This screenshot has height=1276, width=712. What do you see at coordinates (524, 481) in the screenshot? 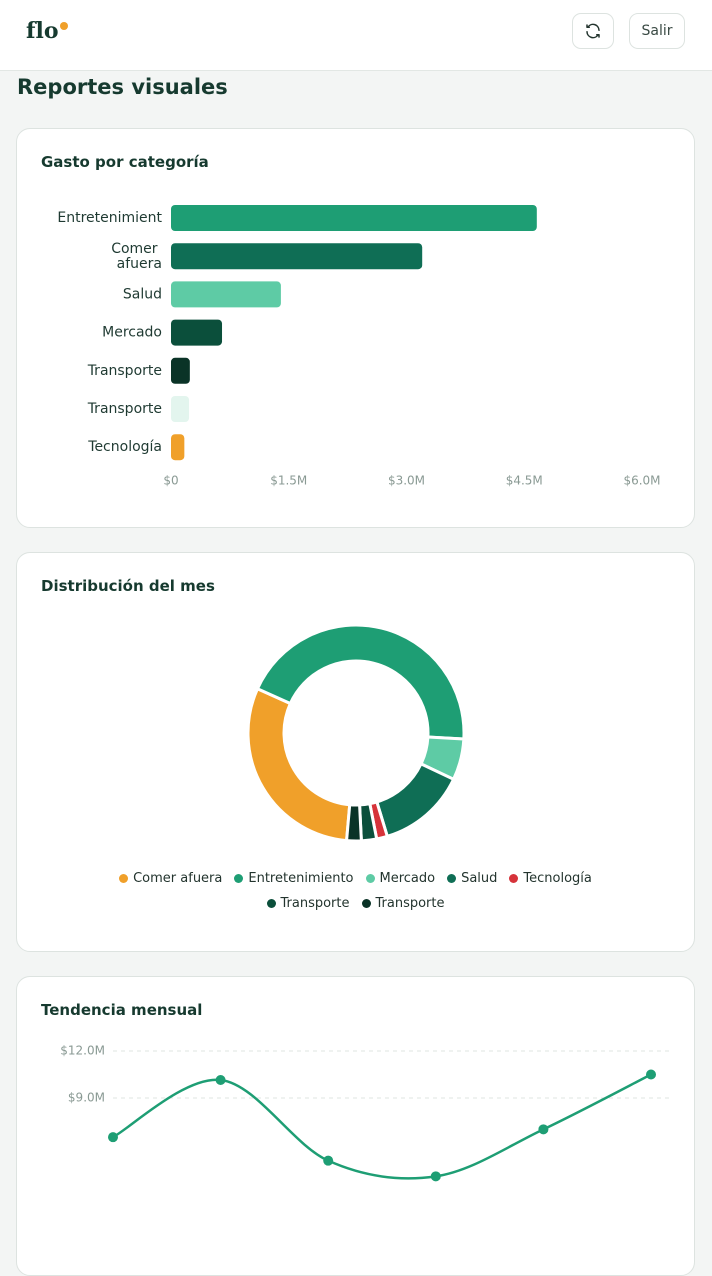
I see `x-tick-label: $4.5M` at bounding box center [524, 481].